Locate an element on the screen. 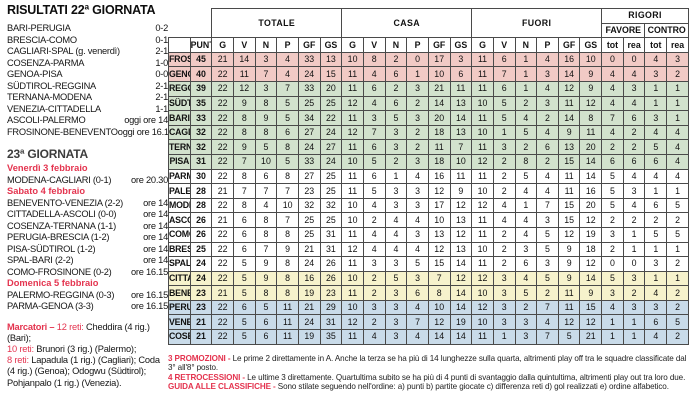  stat-cell: 26 is located at coordinates (331, 264).